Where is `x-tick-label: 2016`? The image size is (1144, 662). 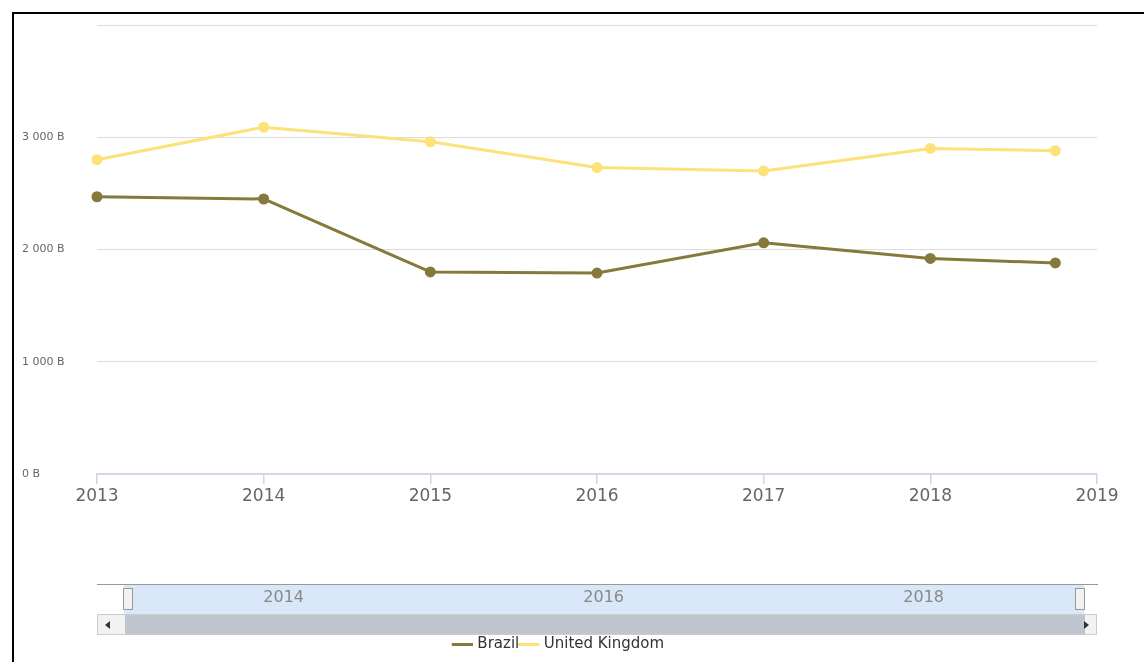
x-tick-label: 2016 is located at coordinates (597, 494).